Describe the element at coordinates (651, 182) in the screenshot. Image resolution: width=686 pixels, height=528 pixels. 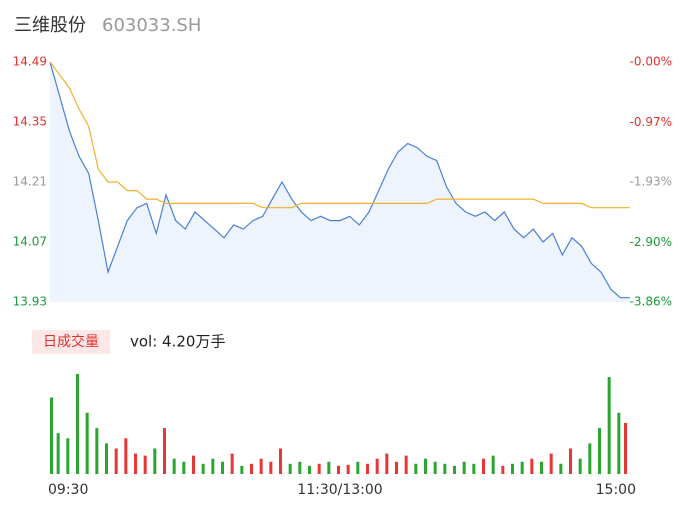
I see `y2-tick-label: -1.93%` at that location.